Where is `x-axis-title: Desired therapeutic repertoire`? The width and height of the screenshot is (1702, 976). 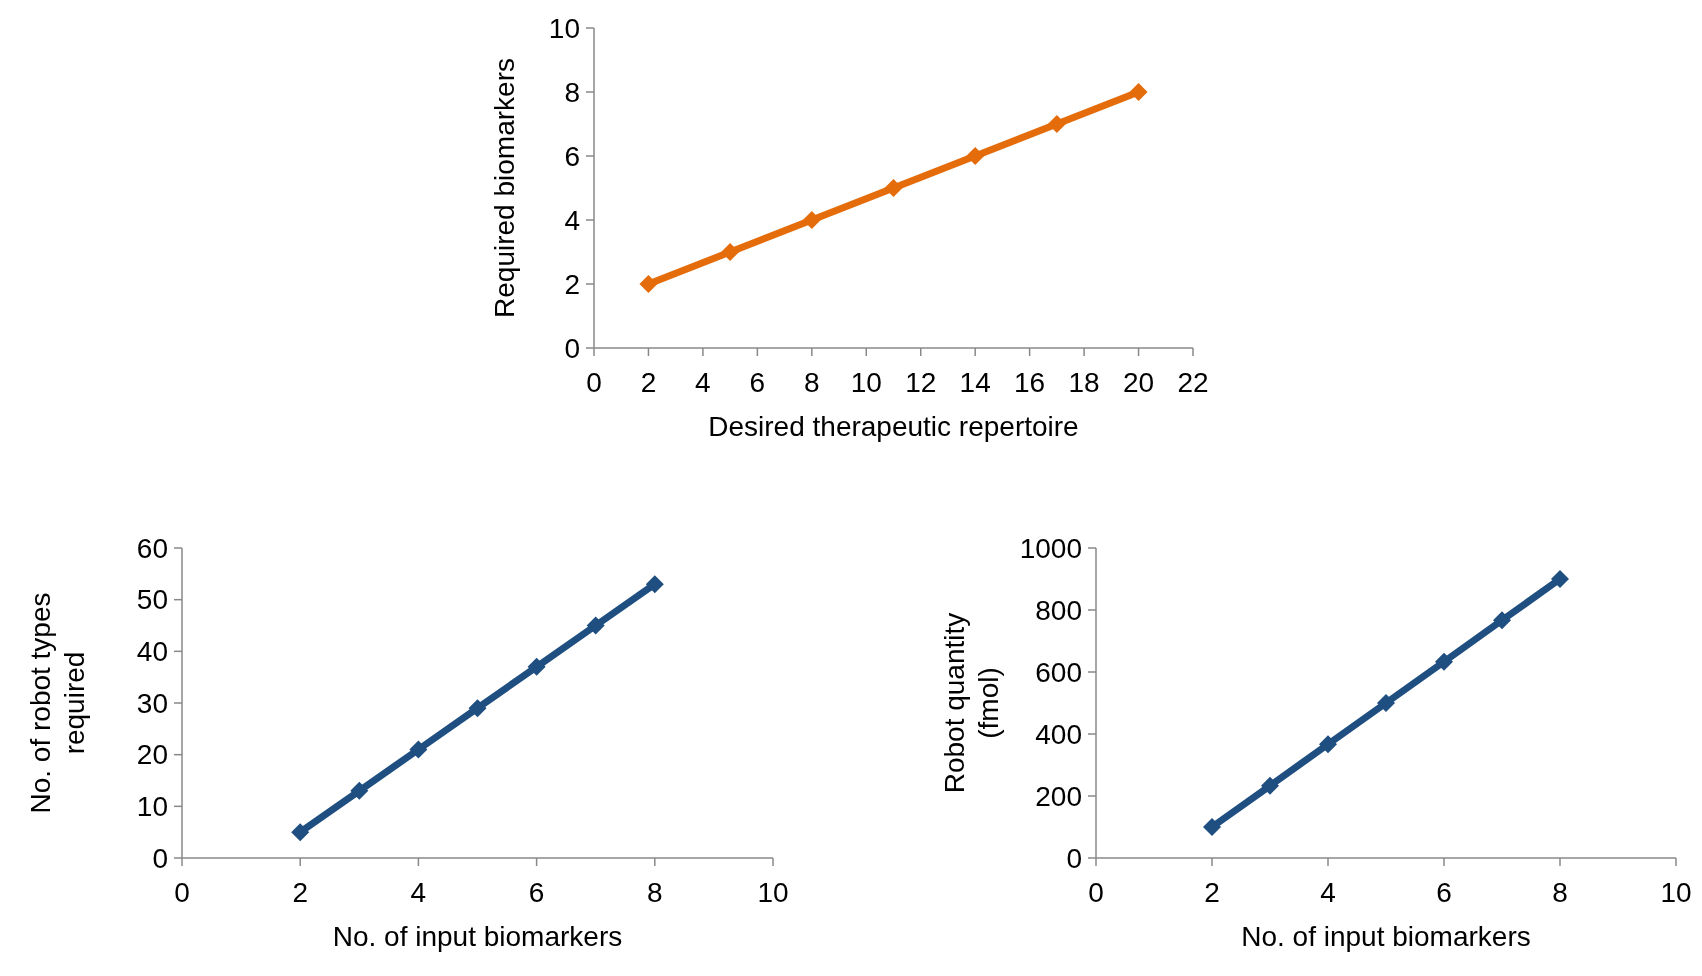 x-axis-title: Desired therapeutic repertoire is located at coordinates (893, 426).